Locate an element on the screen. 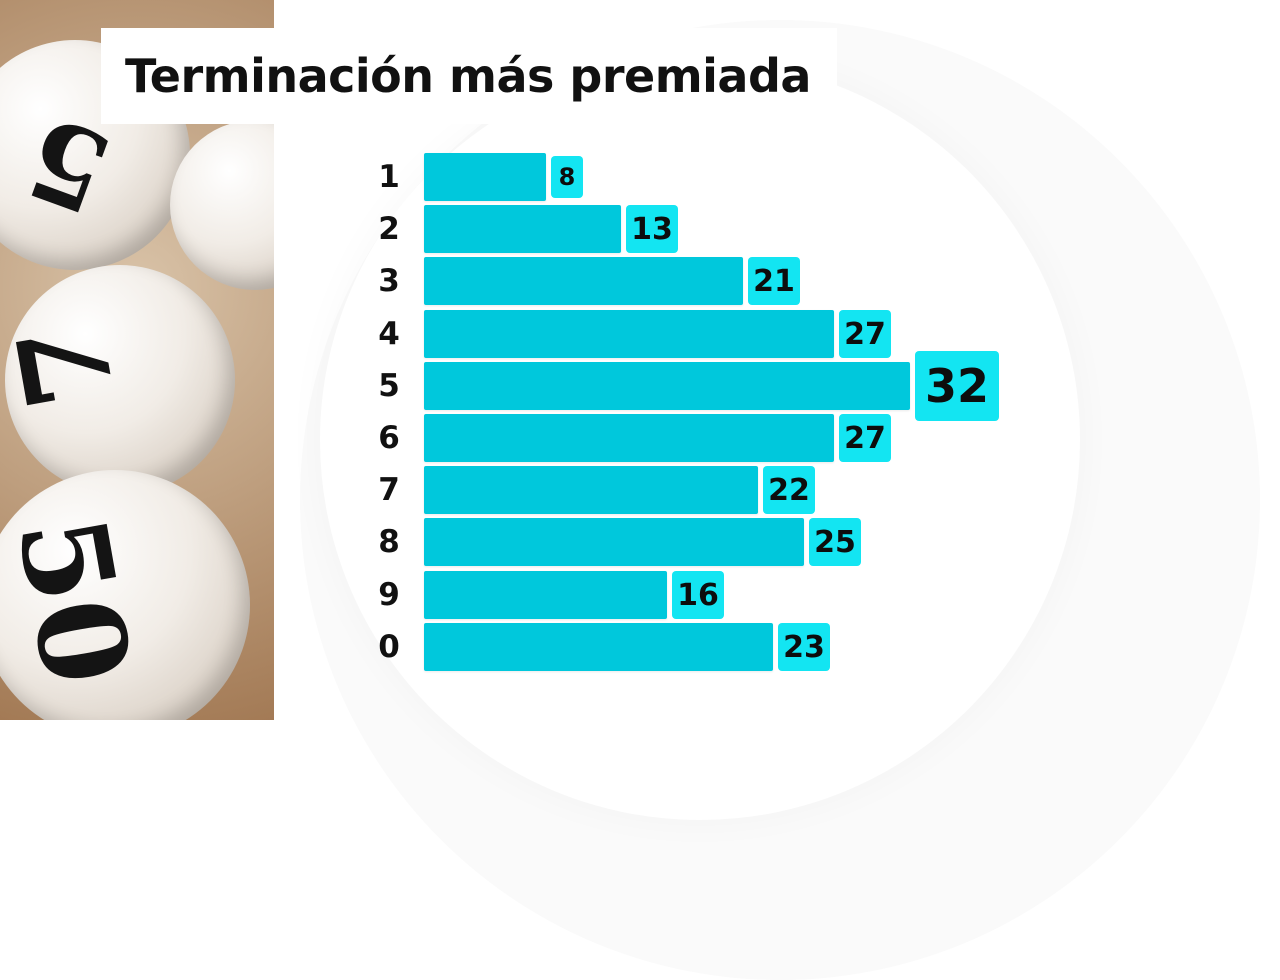 This screenshot has height=980, width=1280. lottery-ball: 7 is located at coordinates (117, 380).